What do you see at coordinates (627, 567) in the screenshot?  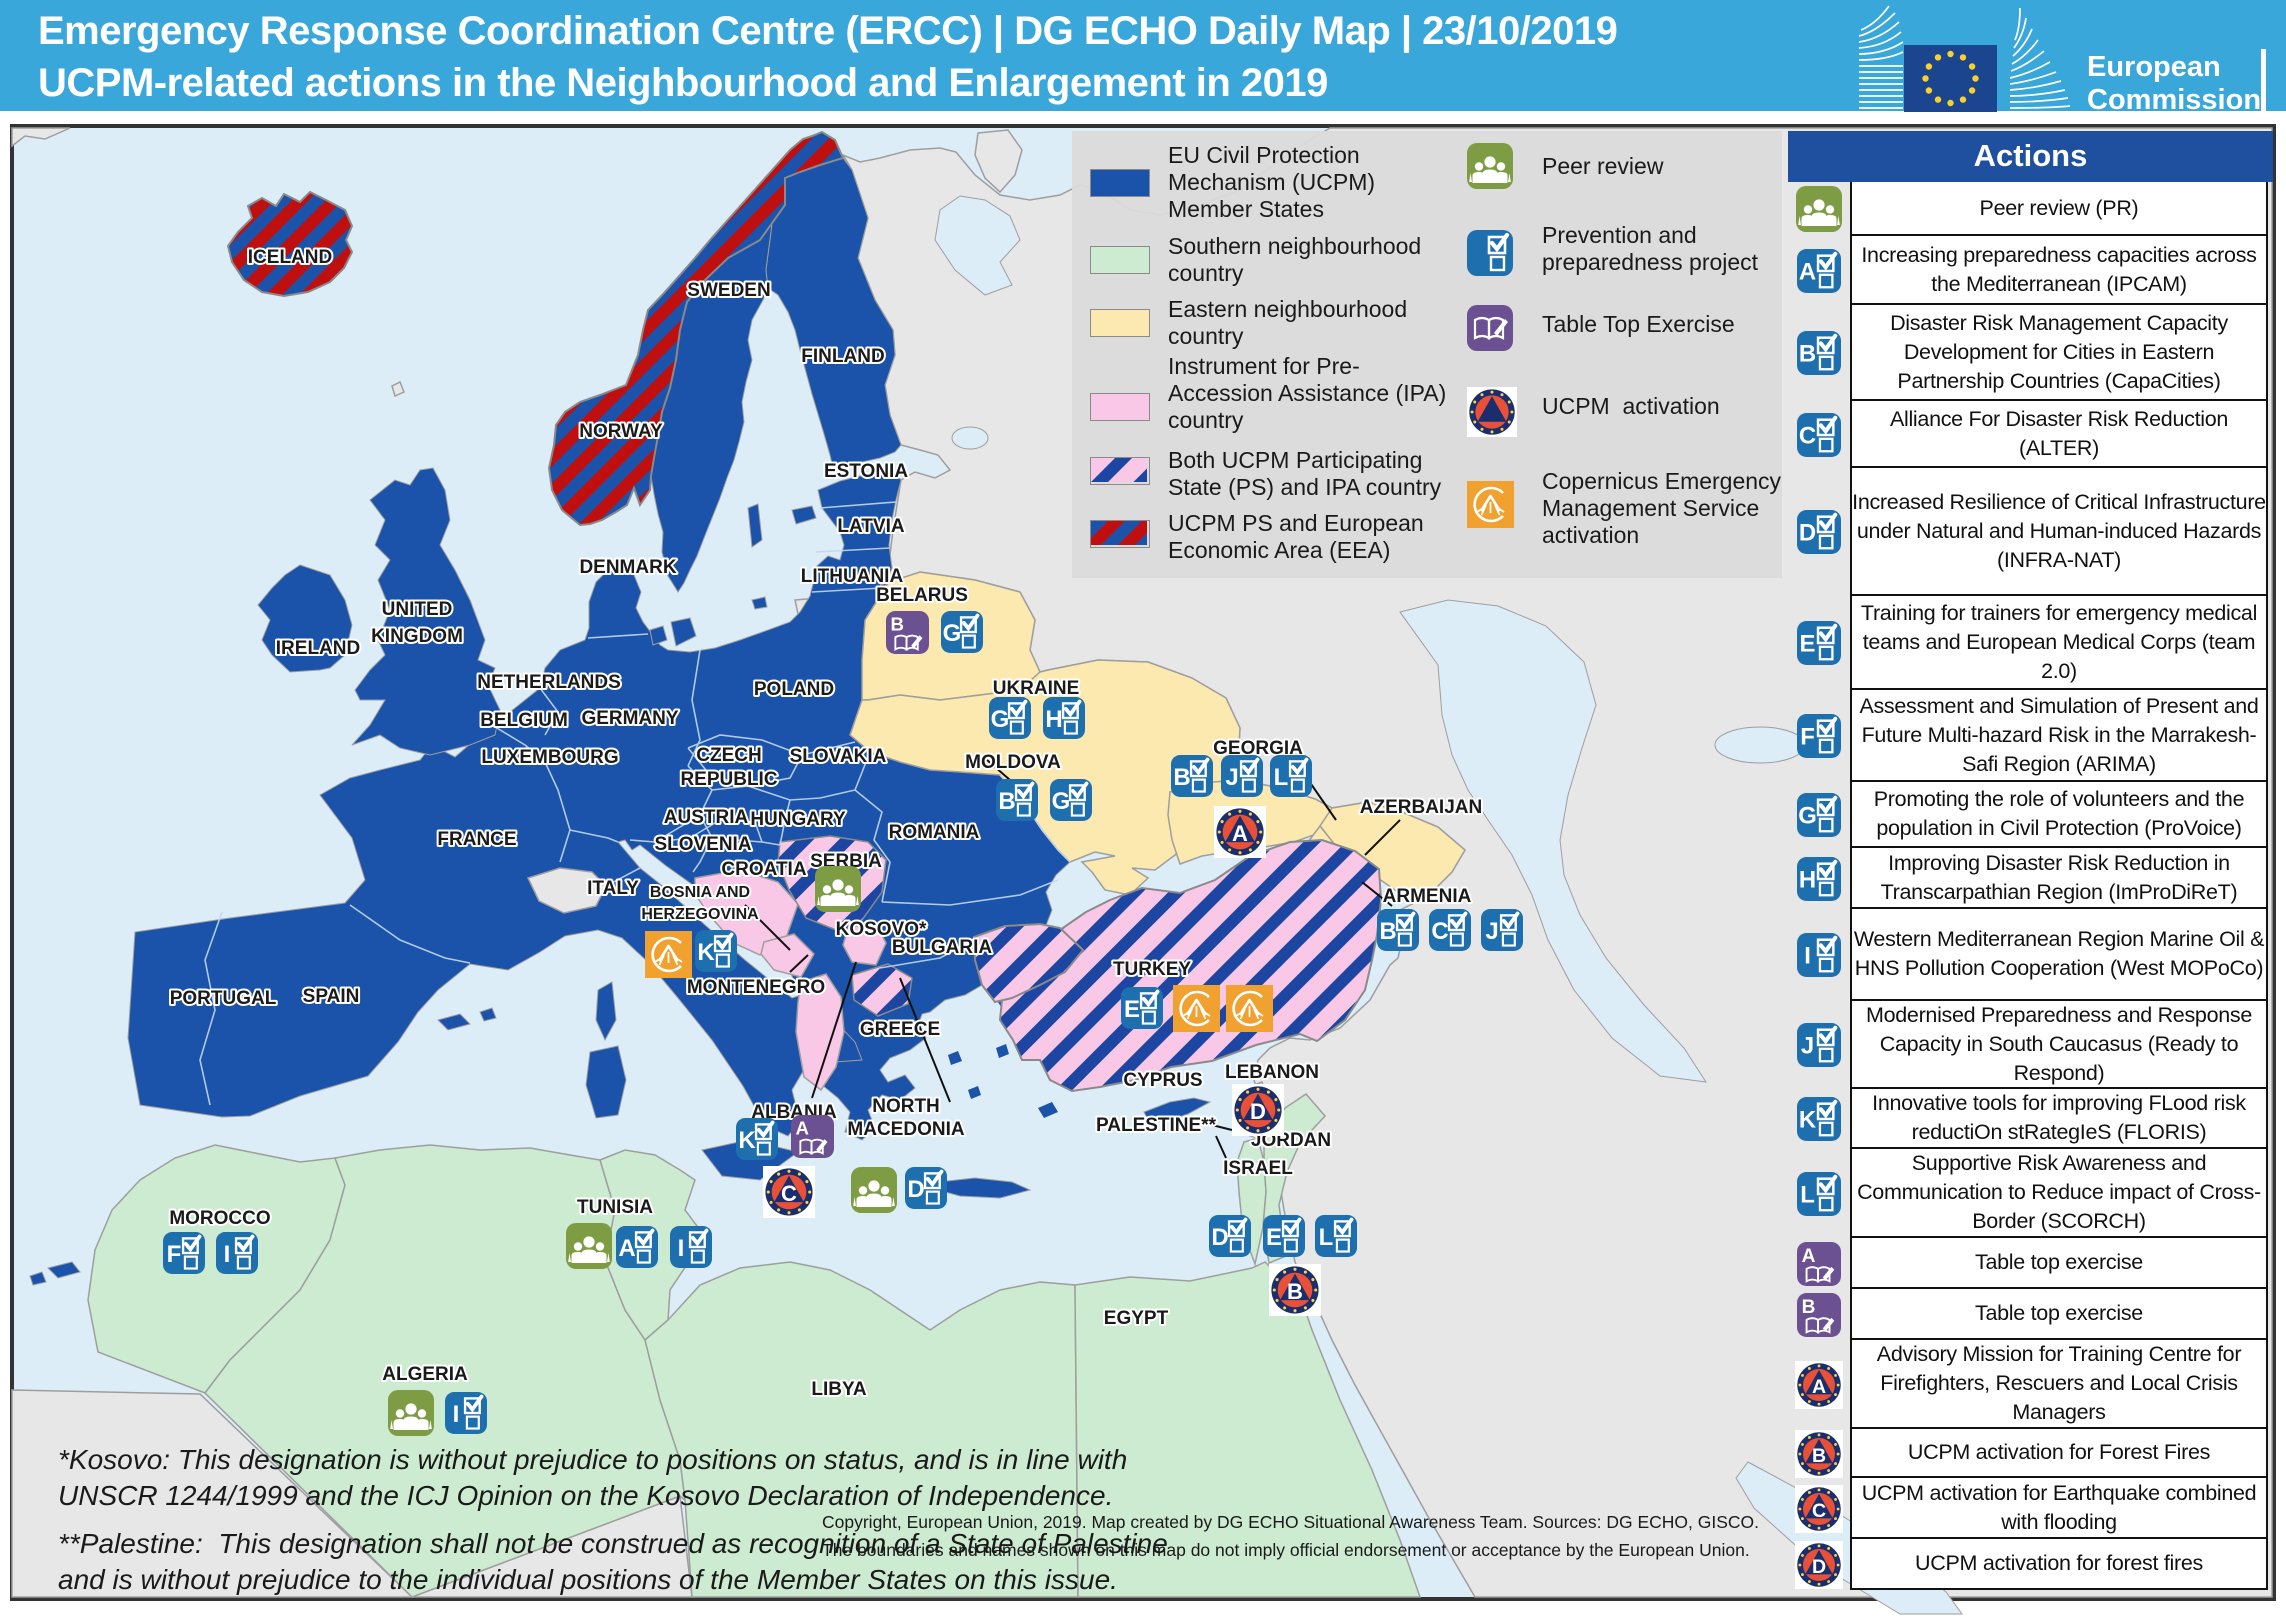 I see `svg-text: DENMARK` at bounding box center [627, 567].